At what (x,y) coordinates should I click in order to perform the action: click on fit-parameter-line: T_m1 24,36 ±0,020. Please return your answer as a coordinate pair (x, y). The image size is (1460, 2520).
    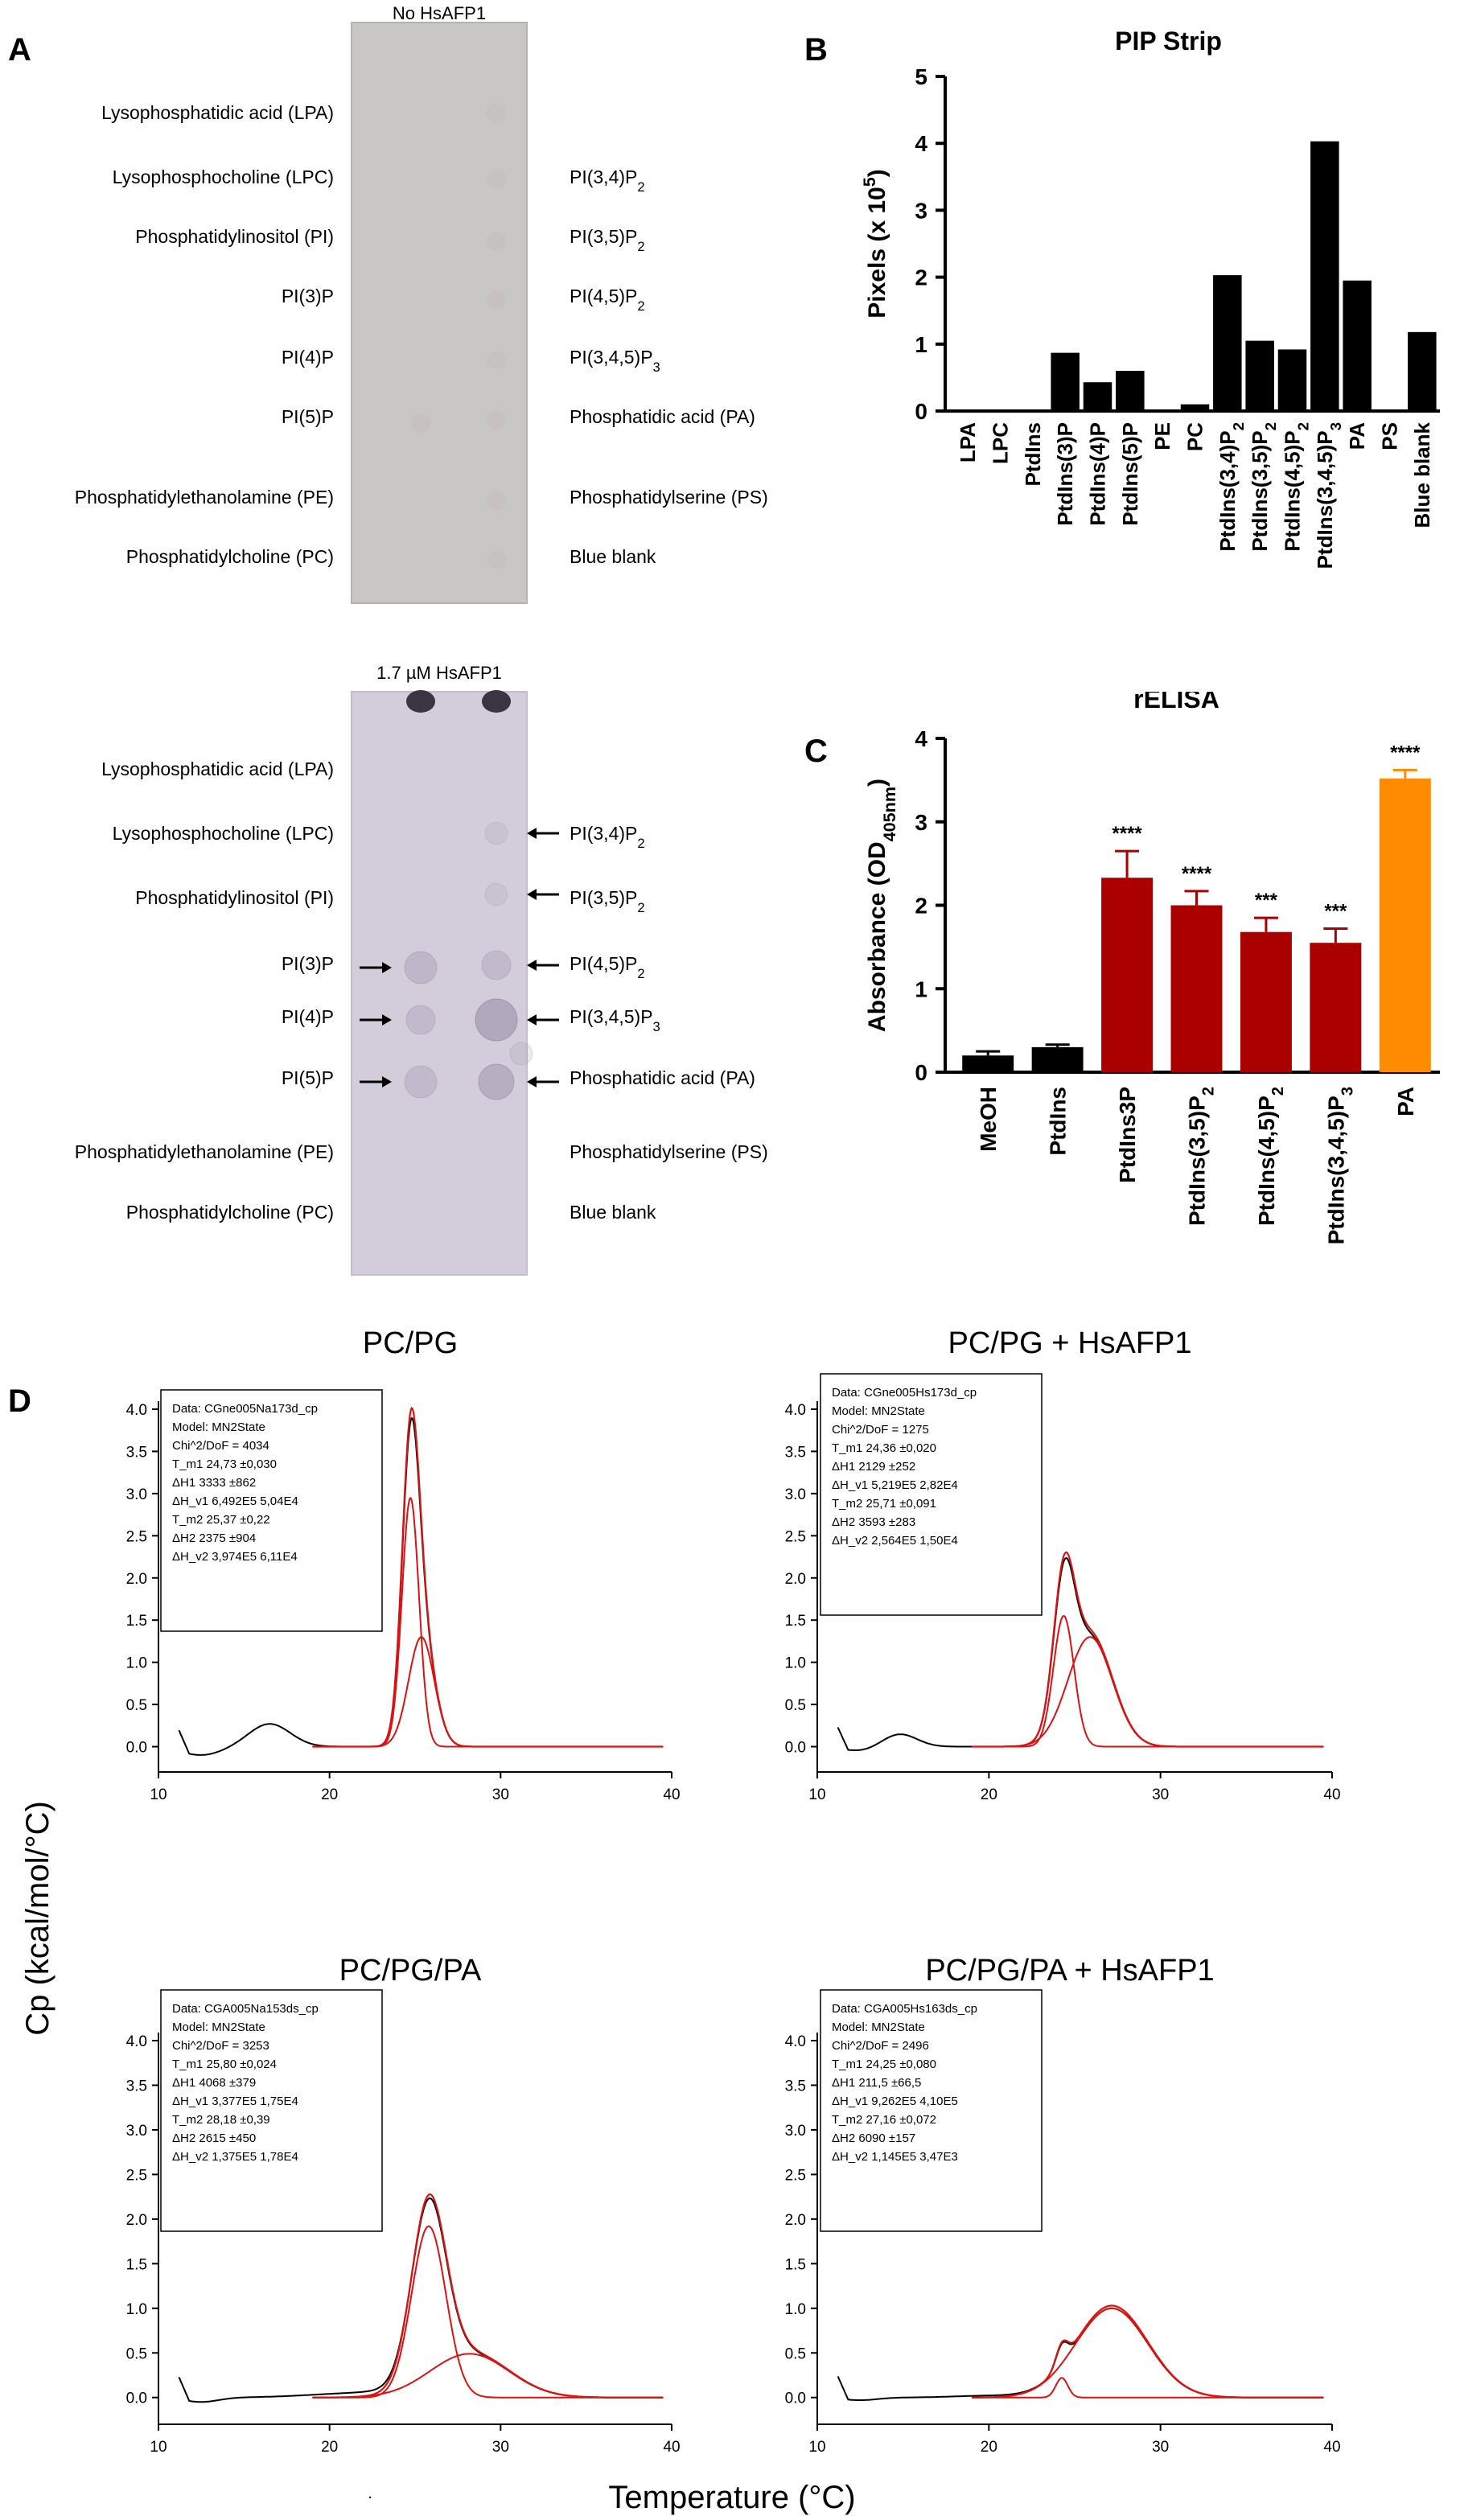
    Looking at the image, I should click on (884, 1448).